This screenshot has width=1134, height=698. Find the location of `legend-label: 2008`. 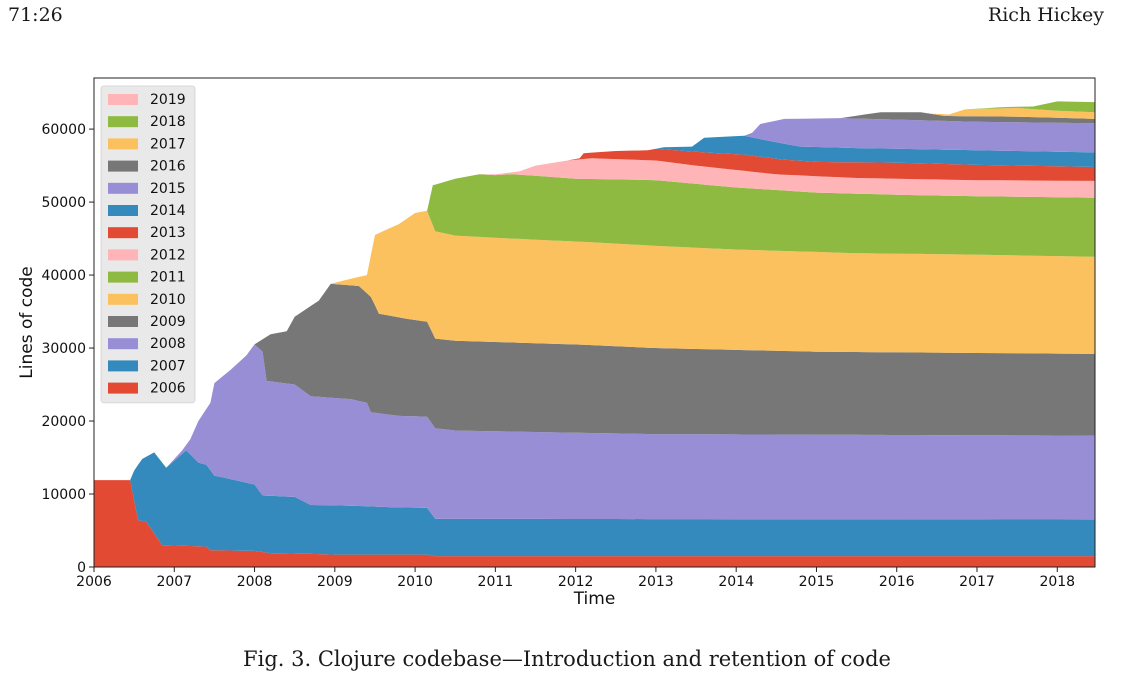

legend-label: 2008 is located at coordinates (168, 344).